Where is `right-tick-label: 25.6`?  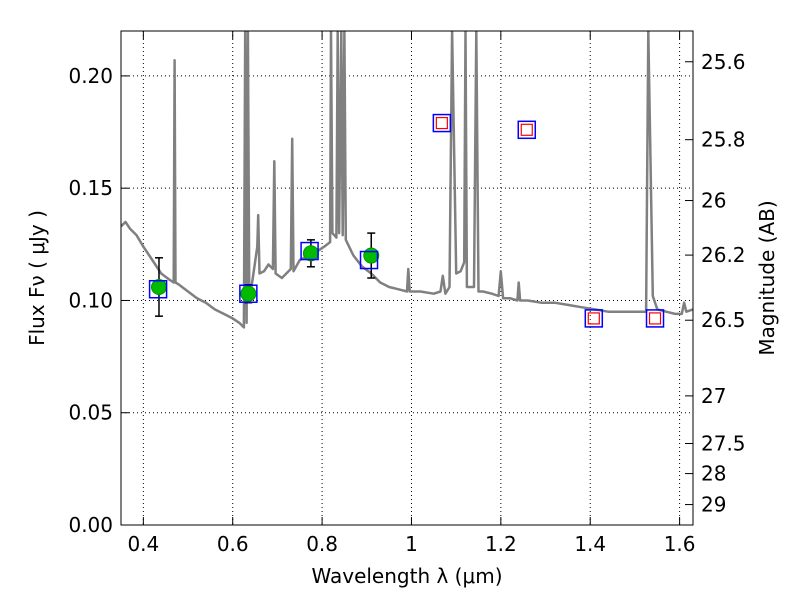
right-tick-label: 25.6 is located at coordinates (723, 62).